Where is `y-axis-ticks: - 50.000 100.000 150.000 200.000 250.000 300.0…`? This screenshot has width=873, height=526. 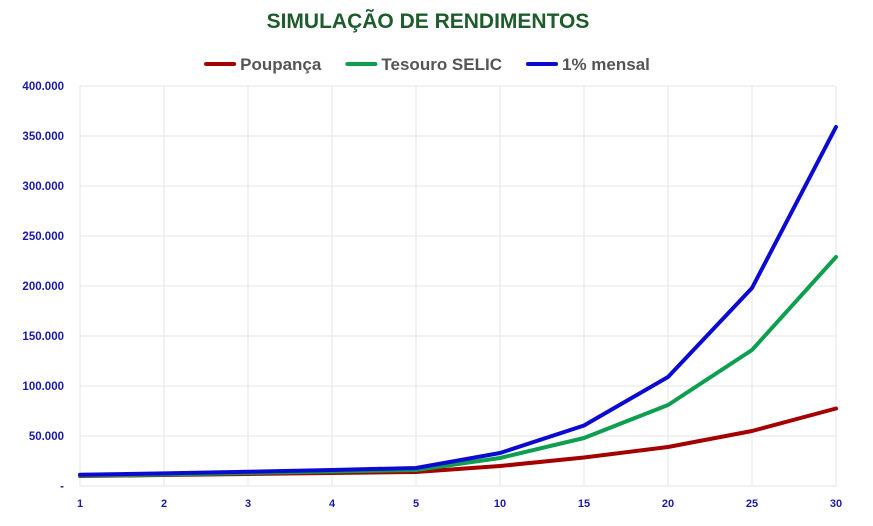
y-axis-ticks: - 50.000 100.000 150.000 200.000 250.000 300.0… is located at coordinates (43, 287).